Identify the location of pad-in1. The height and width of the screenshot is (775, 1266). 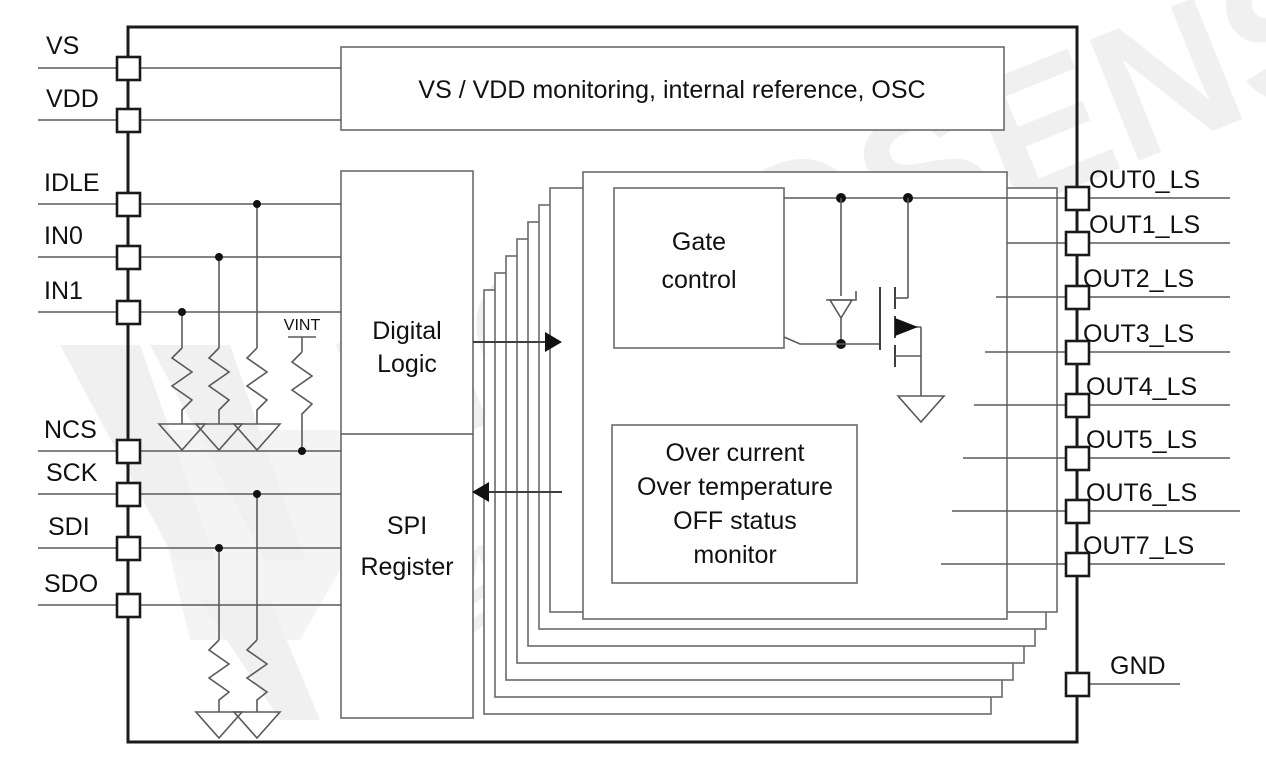
(128, 312).